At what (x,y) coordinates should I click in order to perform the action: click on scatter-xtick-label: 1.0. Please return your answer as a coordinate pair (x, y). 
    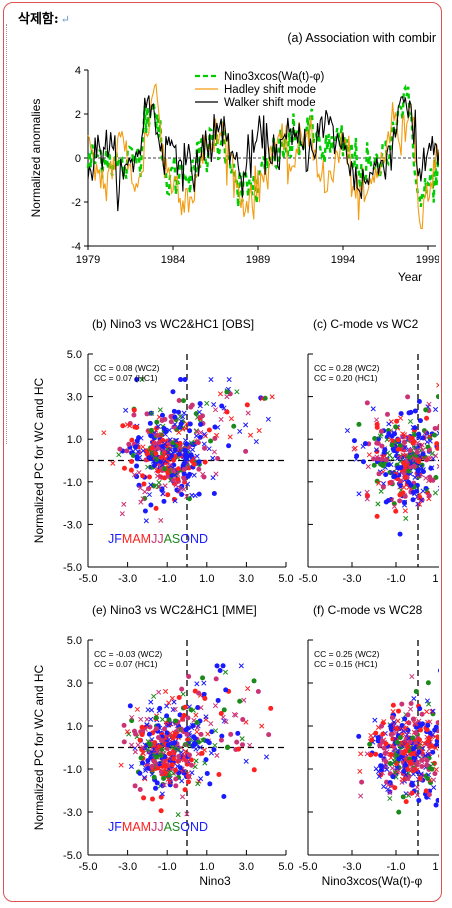
    Looking at the image, I should click on (206, 579).